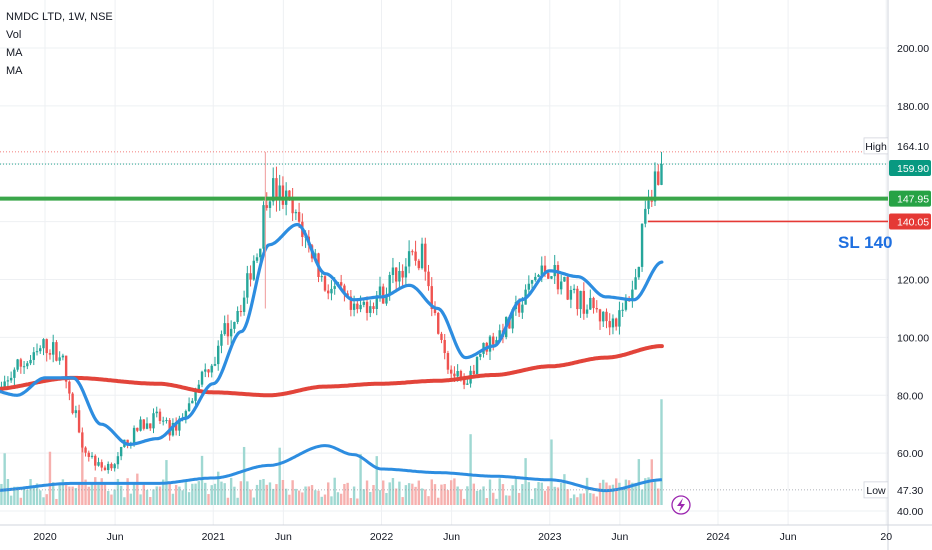 This screenshot has width=932, height=550. What do you see at coordinates (14, 71) in the screenshot?
I see `ma-indicator-label-2: MA` at bounding box center [14, 71].